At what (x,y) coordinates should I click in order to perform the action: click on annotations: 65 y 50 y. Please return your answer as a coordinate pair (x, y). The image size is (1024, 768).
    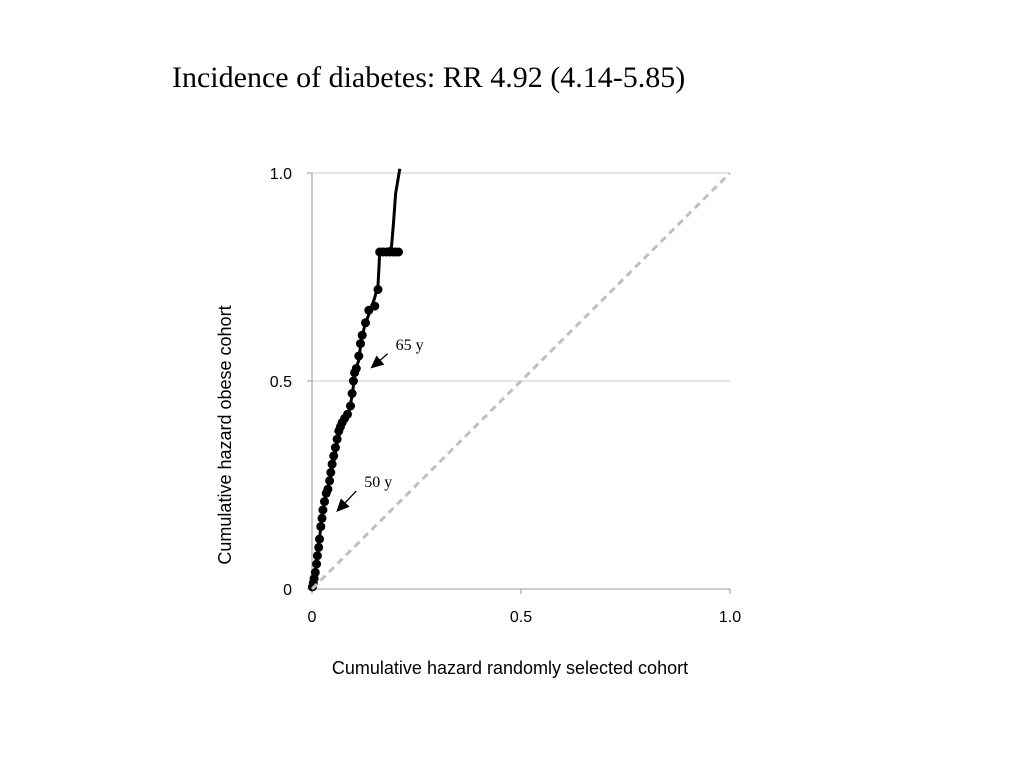
    Looking at the image, I should click on (380, 424).